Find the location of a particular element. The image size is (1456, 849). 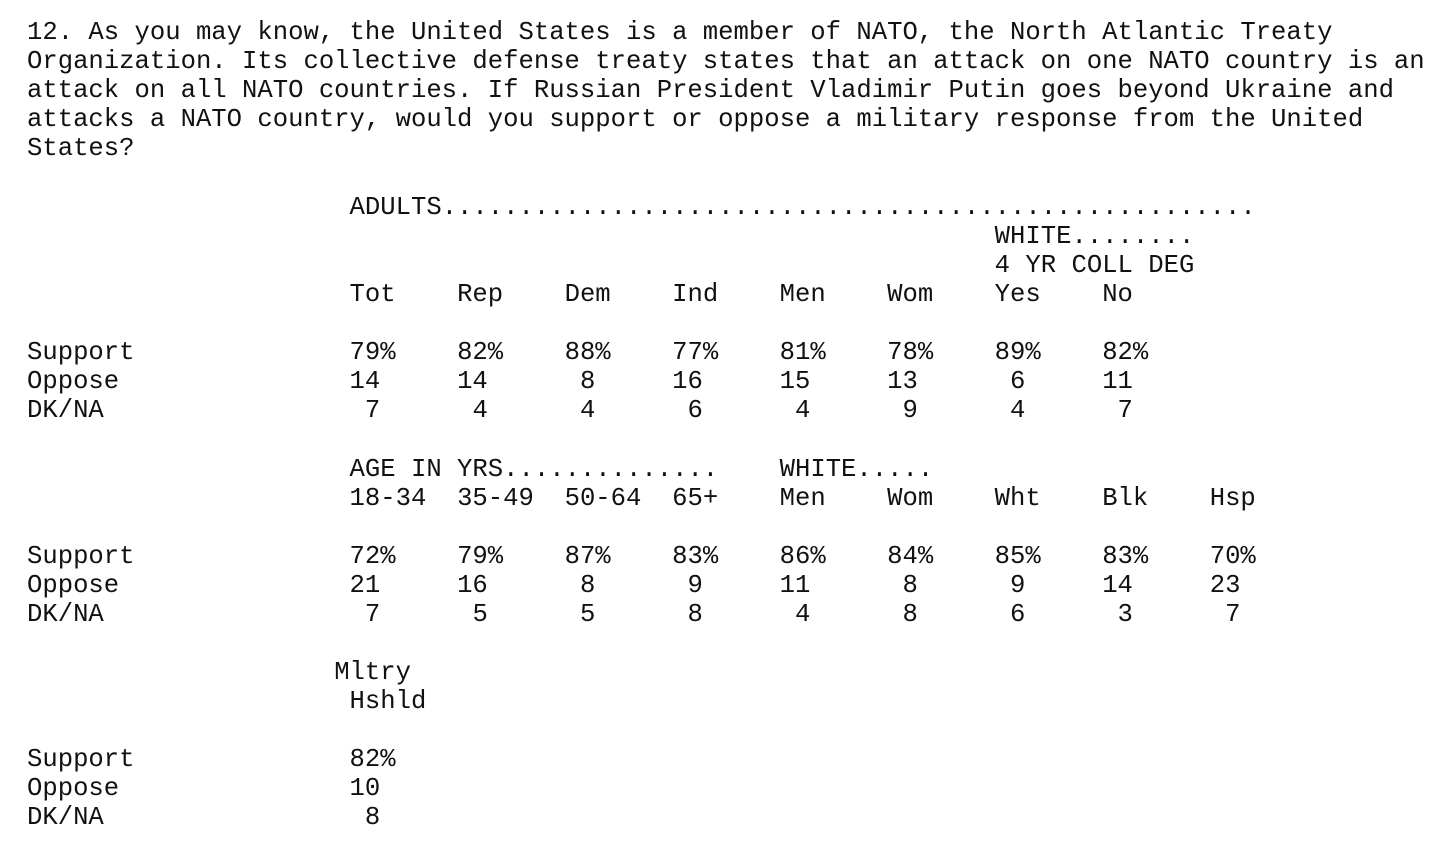

column-header: Hsp is located at coordinates (1232, 498).